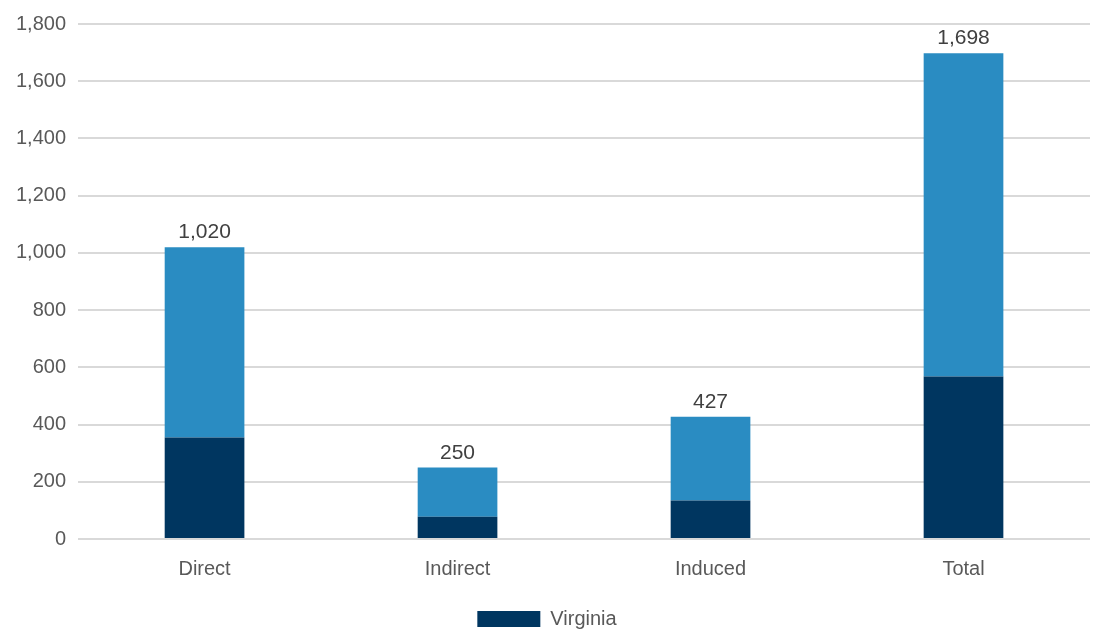  I want to click on y-tick-label: 1,000, so click(41, 251).